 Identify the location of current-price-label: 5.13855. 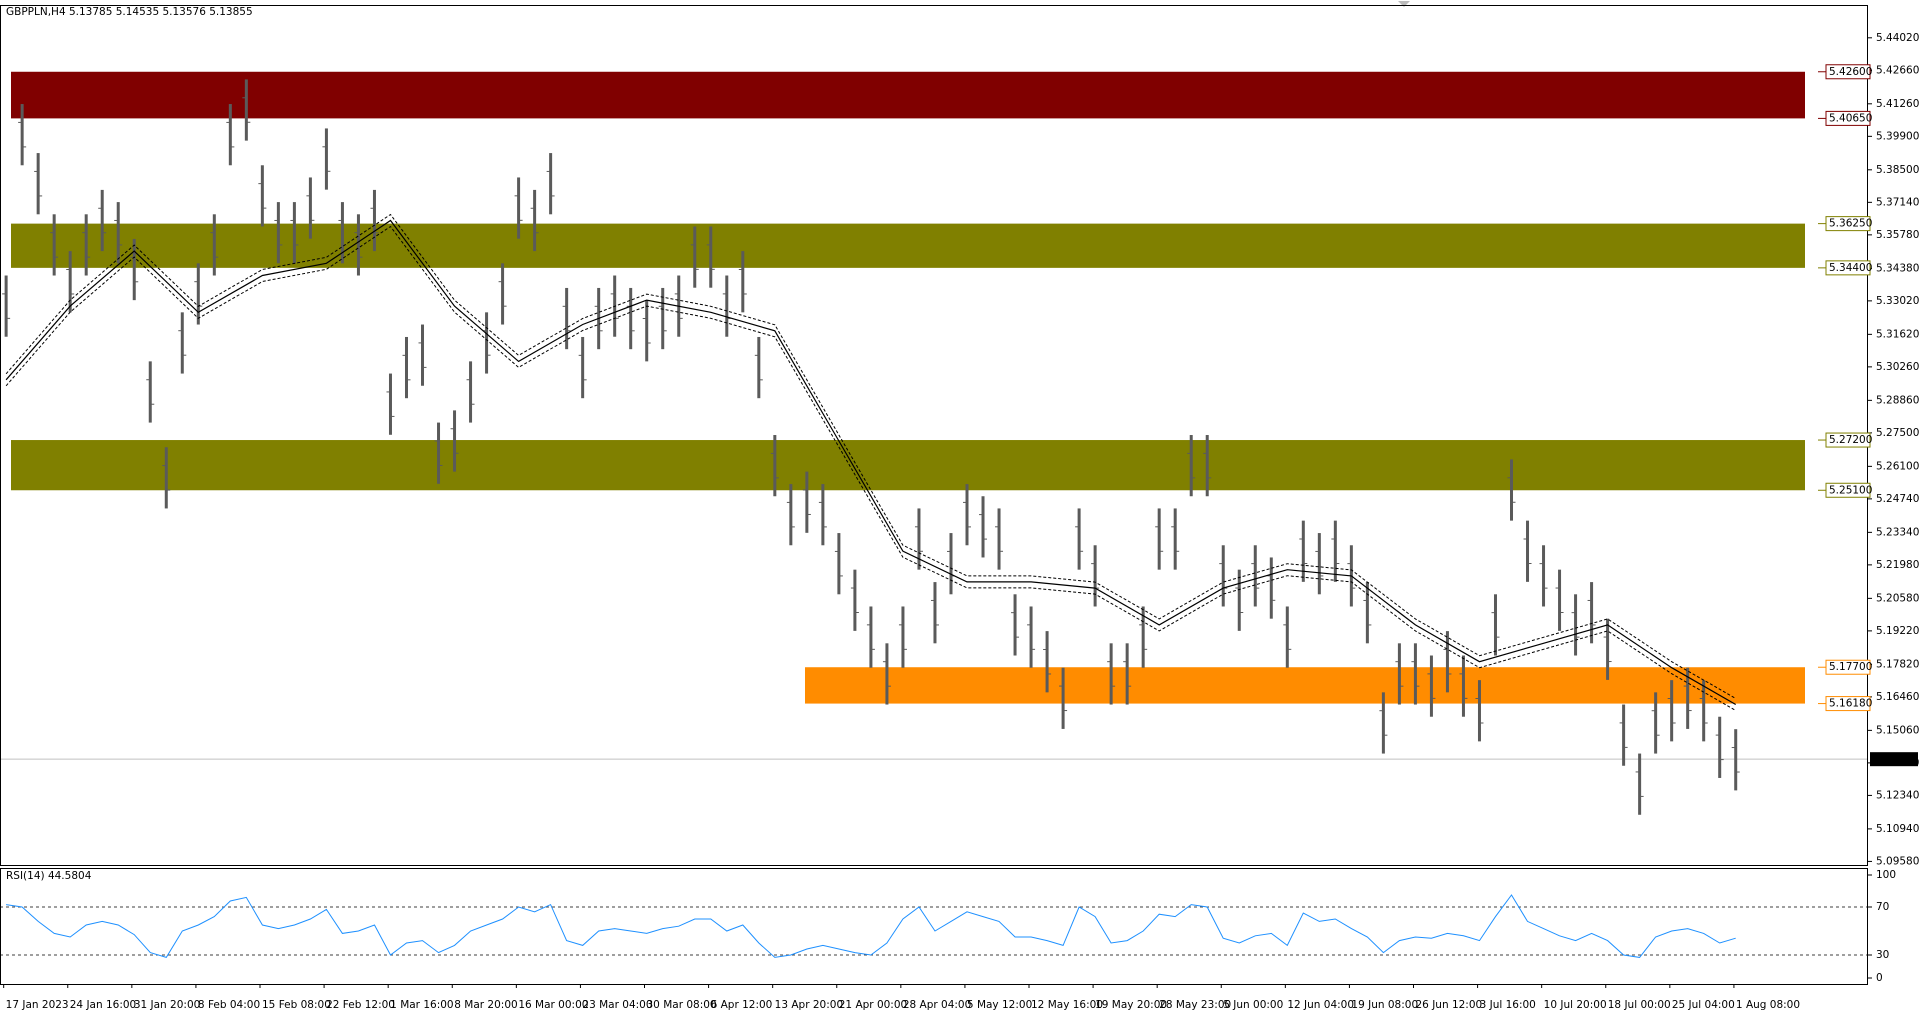
(1894, 759).